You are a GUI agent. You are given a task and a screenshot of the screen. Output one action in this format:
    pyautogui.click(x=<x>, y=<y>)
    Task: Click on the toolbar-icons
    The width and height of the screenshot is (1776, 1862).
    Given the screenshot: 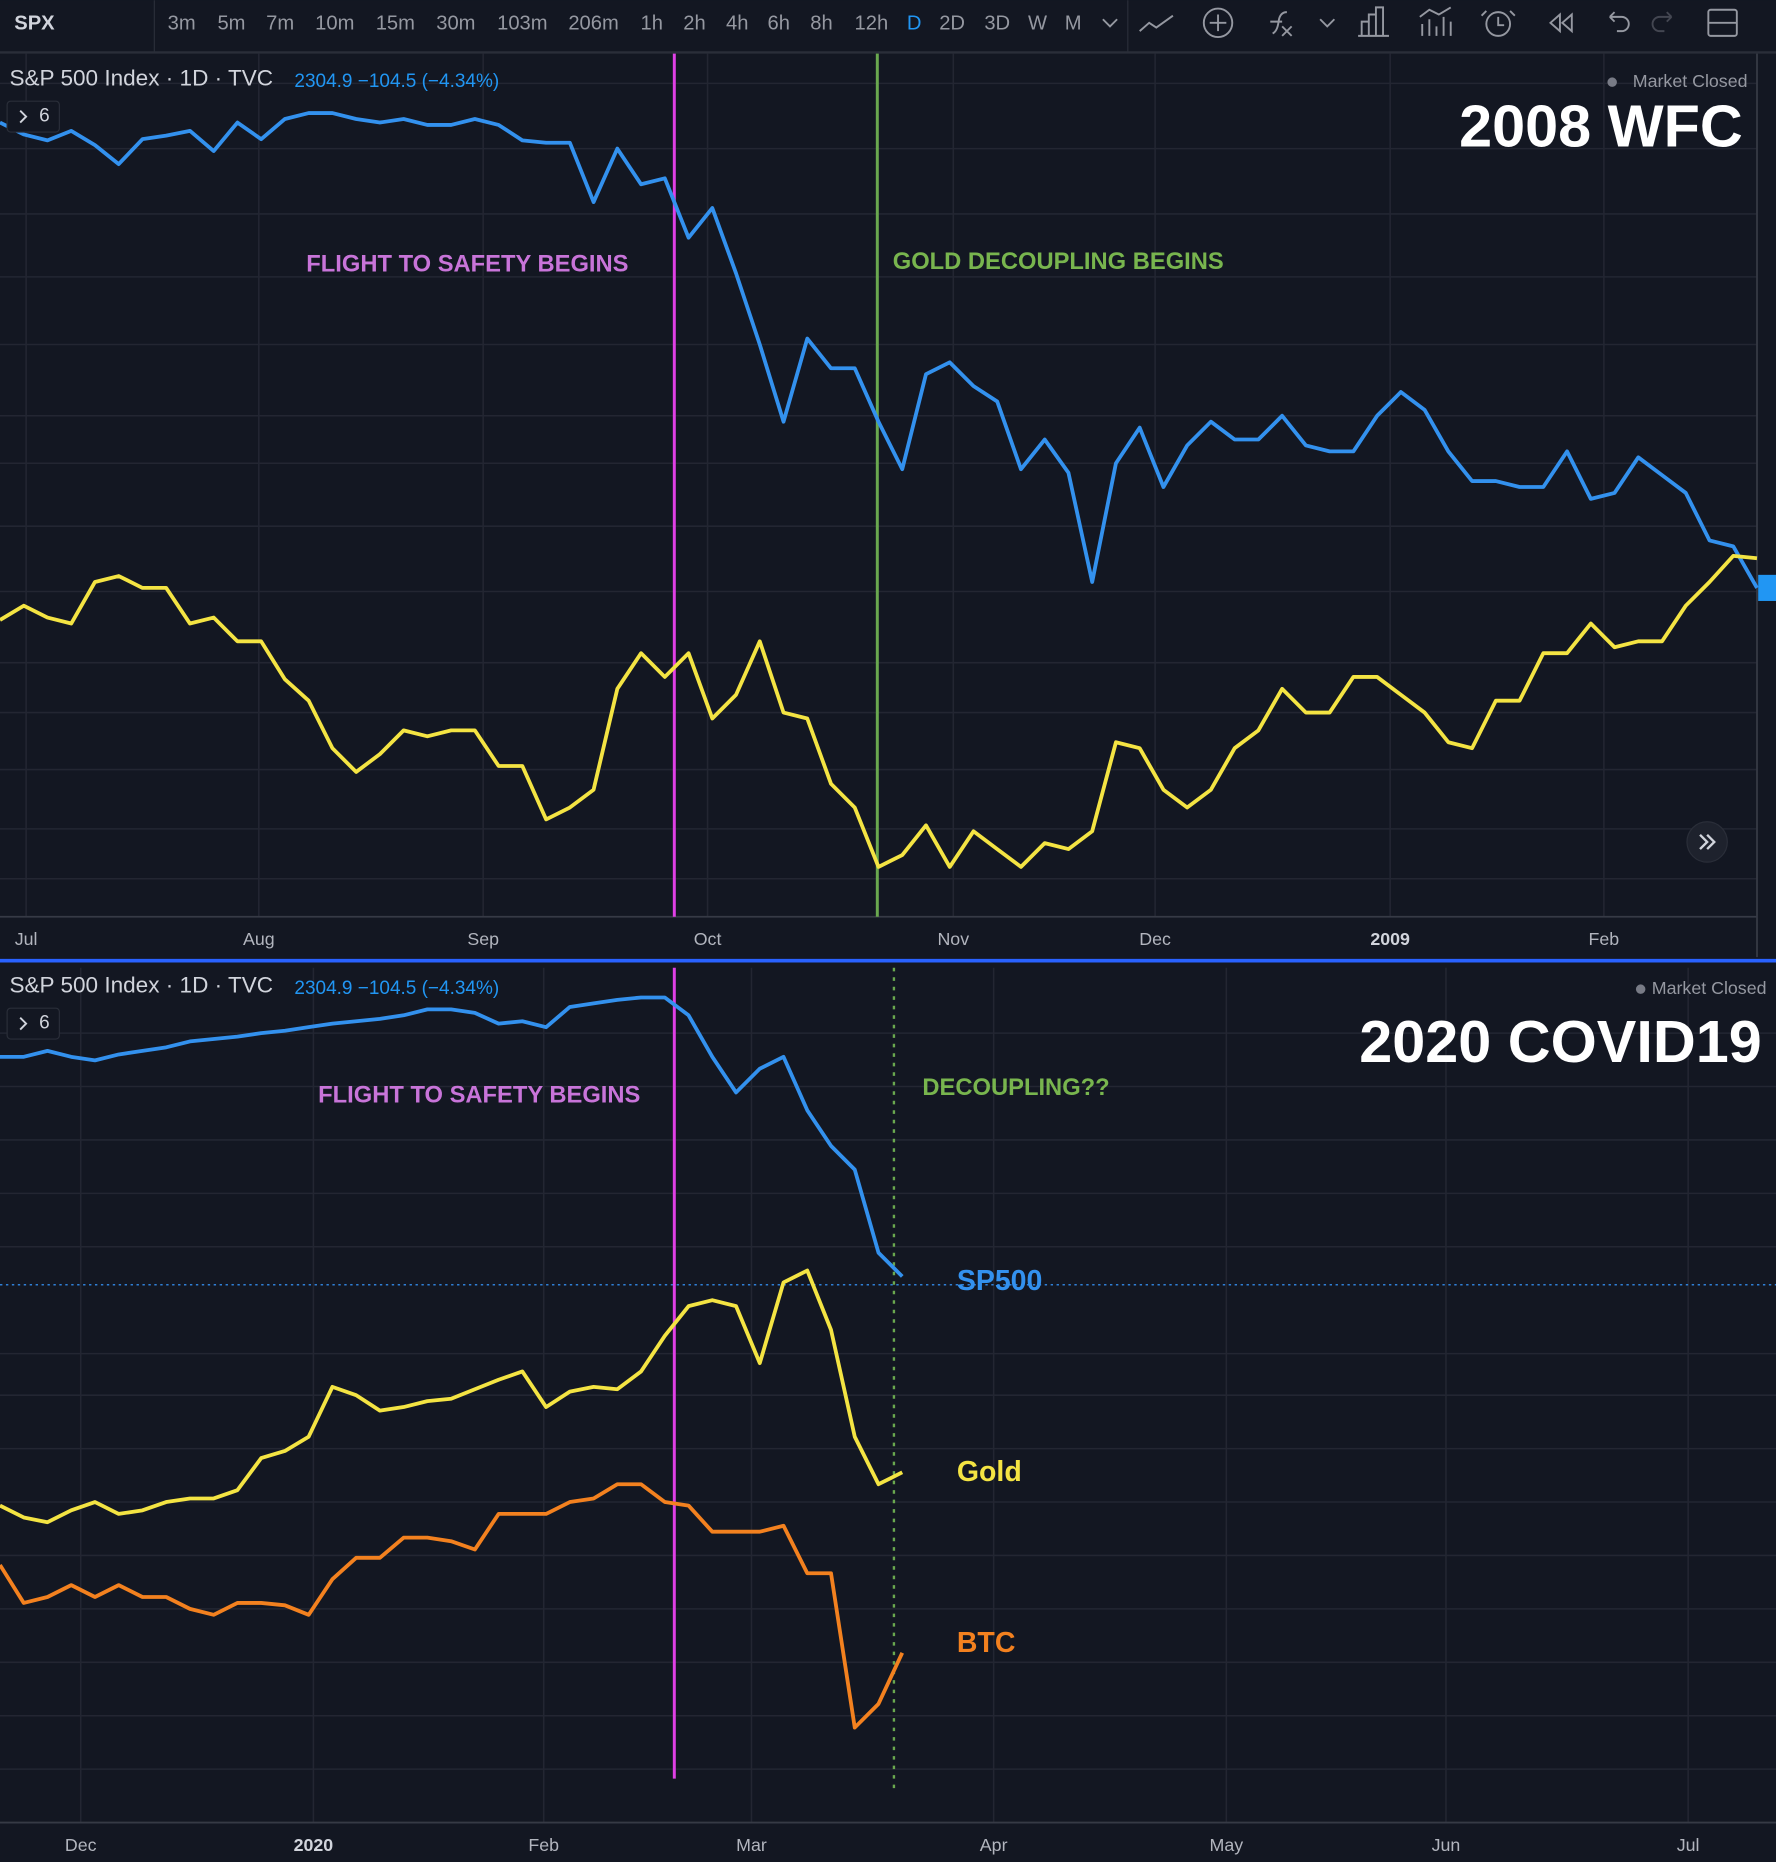 What is the action you would take?
    pyautogui.click(x=1420, y=22)
    